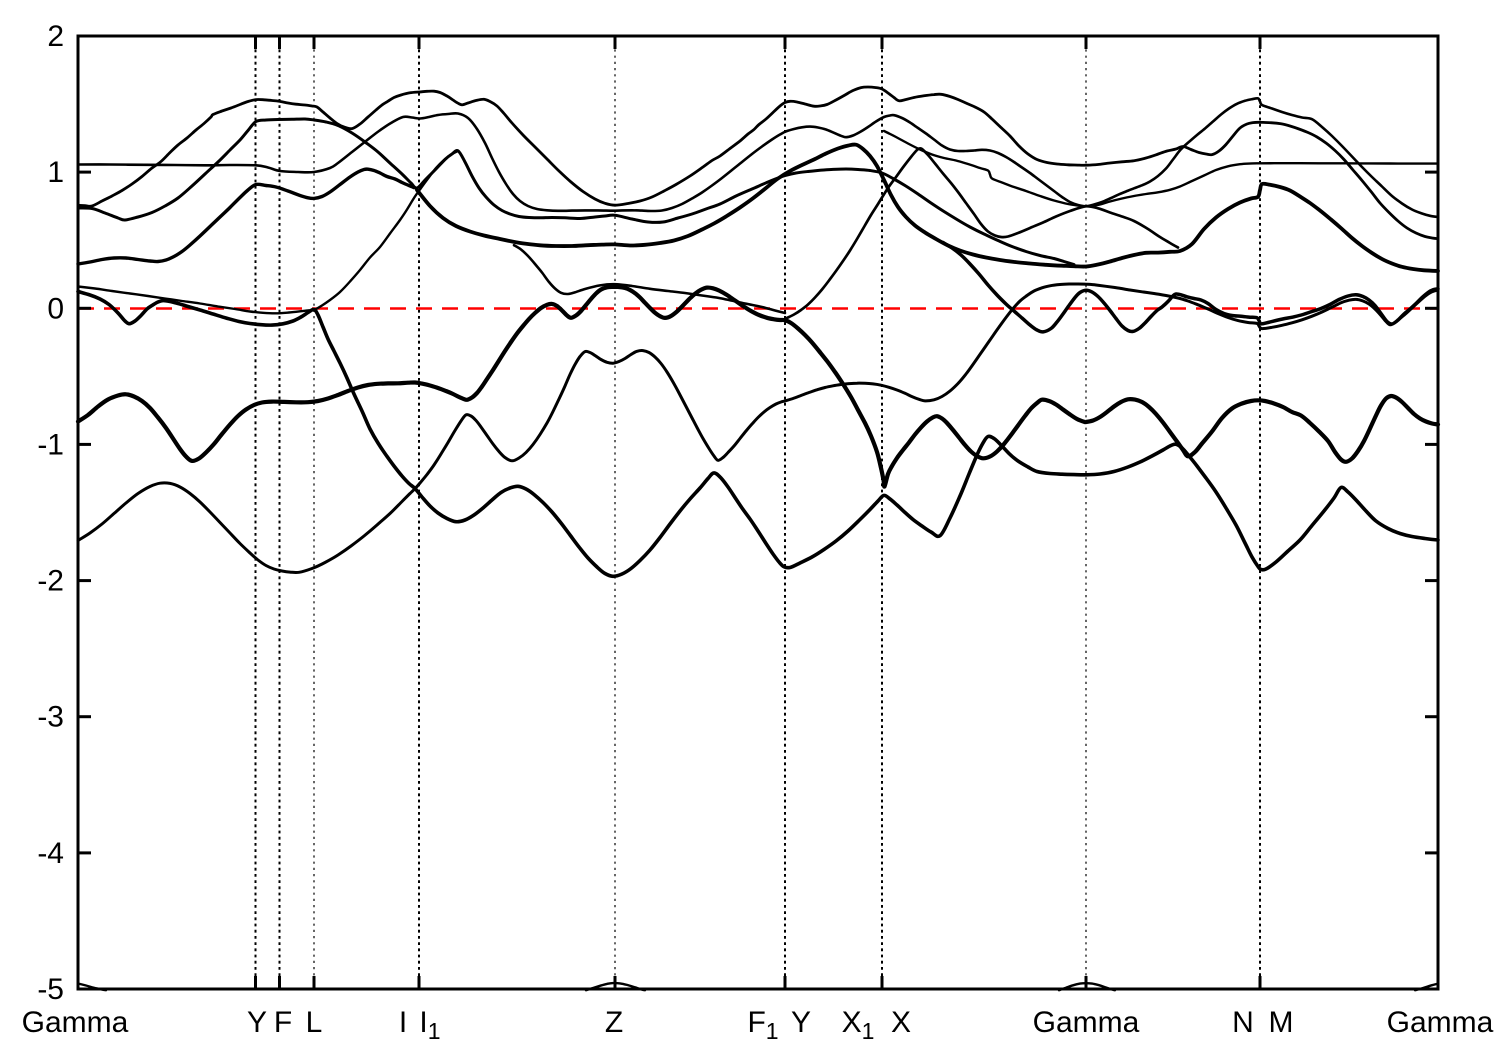 This screenshot has width=1500, height=1050. What do you see at coordinates (403, 1022) in the screenshot?
I see `svg-text: I` at bounding box center [403, 1022].